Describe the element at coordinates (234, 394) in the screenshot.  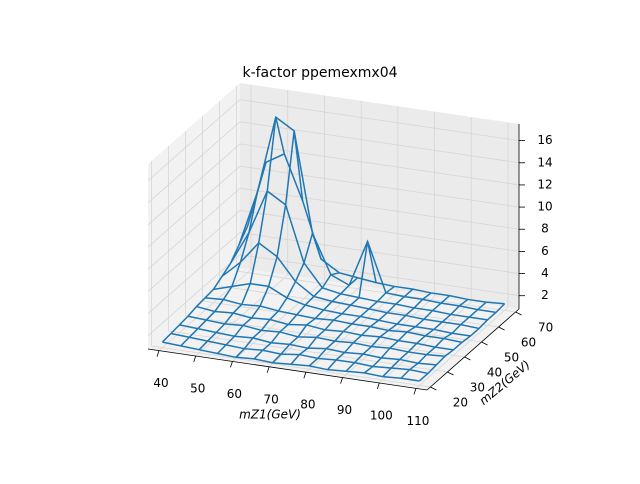
I see `x-tick-label: 60` at that location.